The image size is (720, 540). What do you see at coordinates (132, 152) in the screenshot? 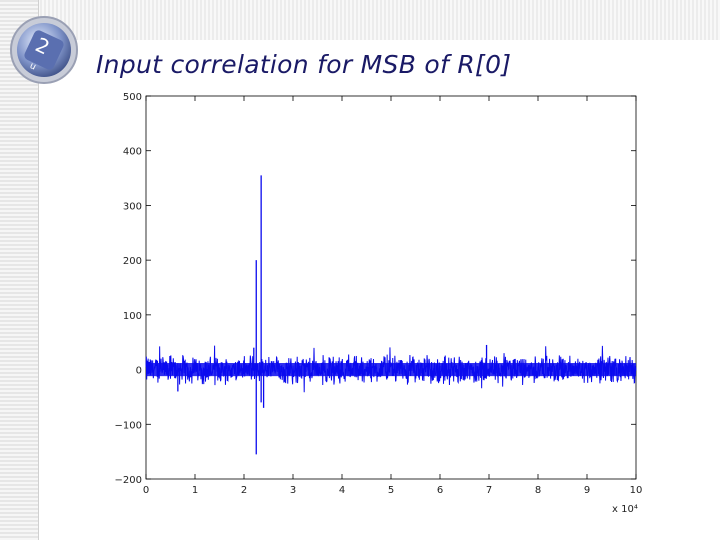
I see `y-tick-label: 400` at bounding box center [132, 152].